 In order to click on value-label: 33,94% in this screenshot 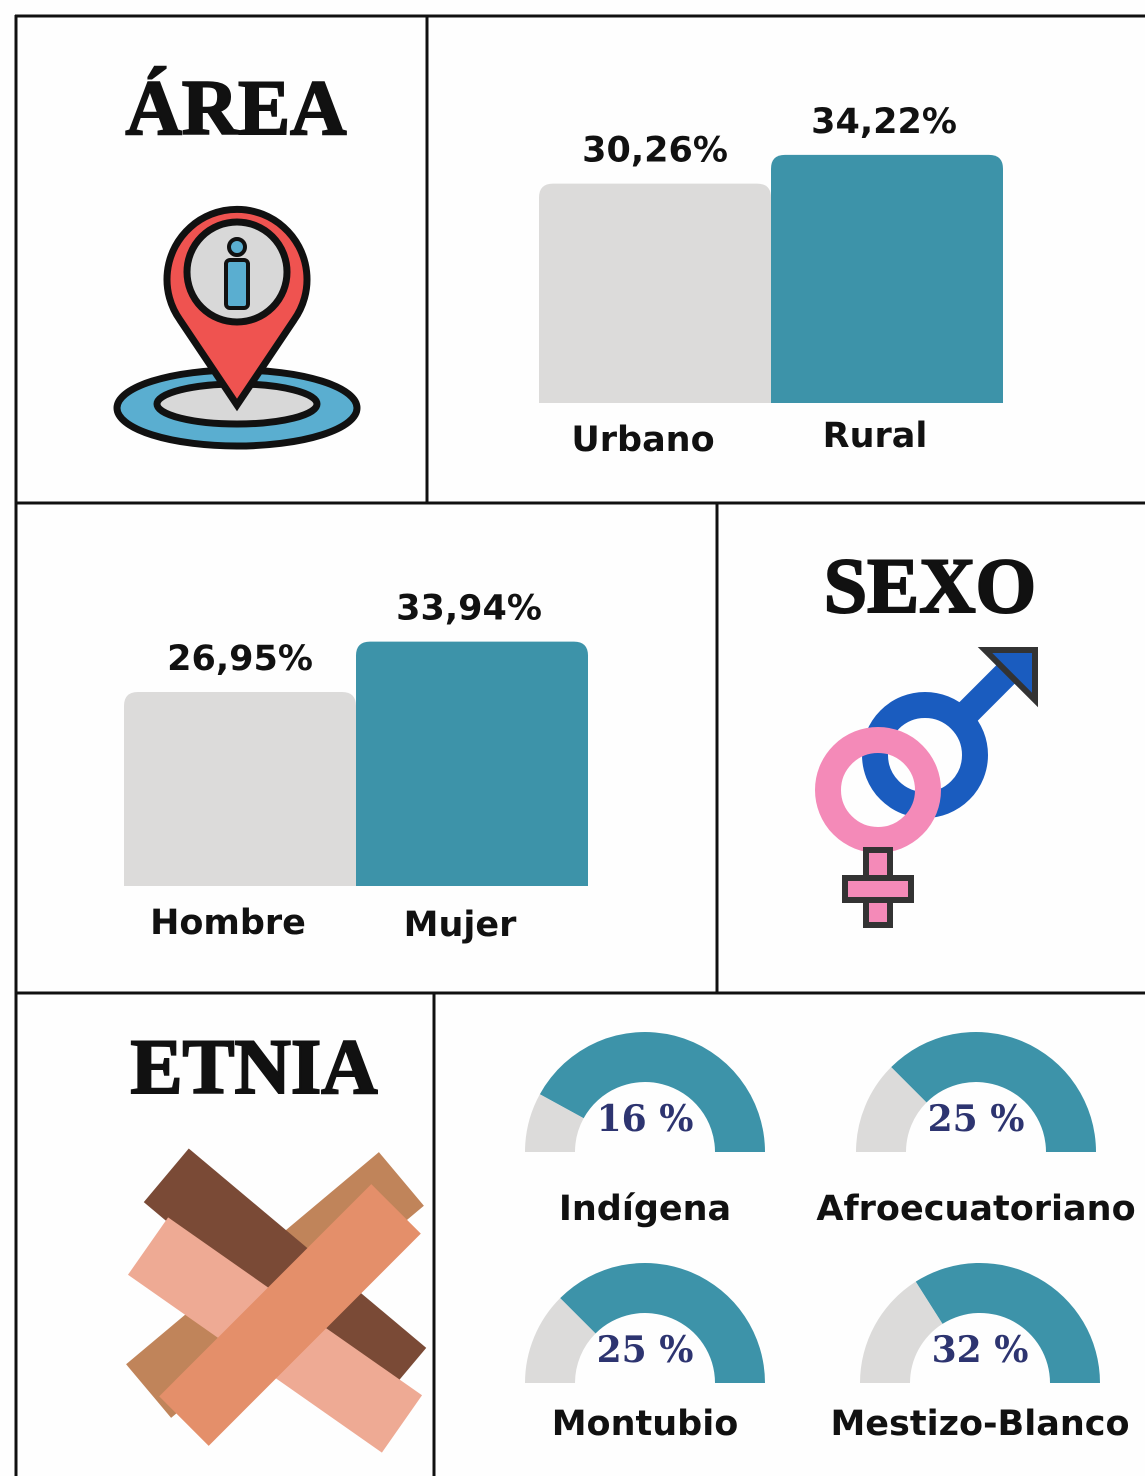, I will do `click(469, 609)`.